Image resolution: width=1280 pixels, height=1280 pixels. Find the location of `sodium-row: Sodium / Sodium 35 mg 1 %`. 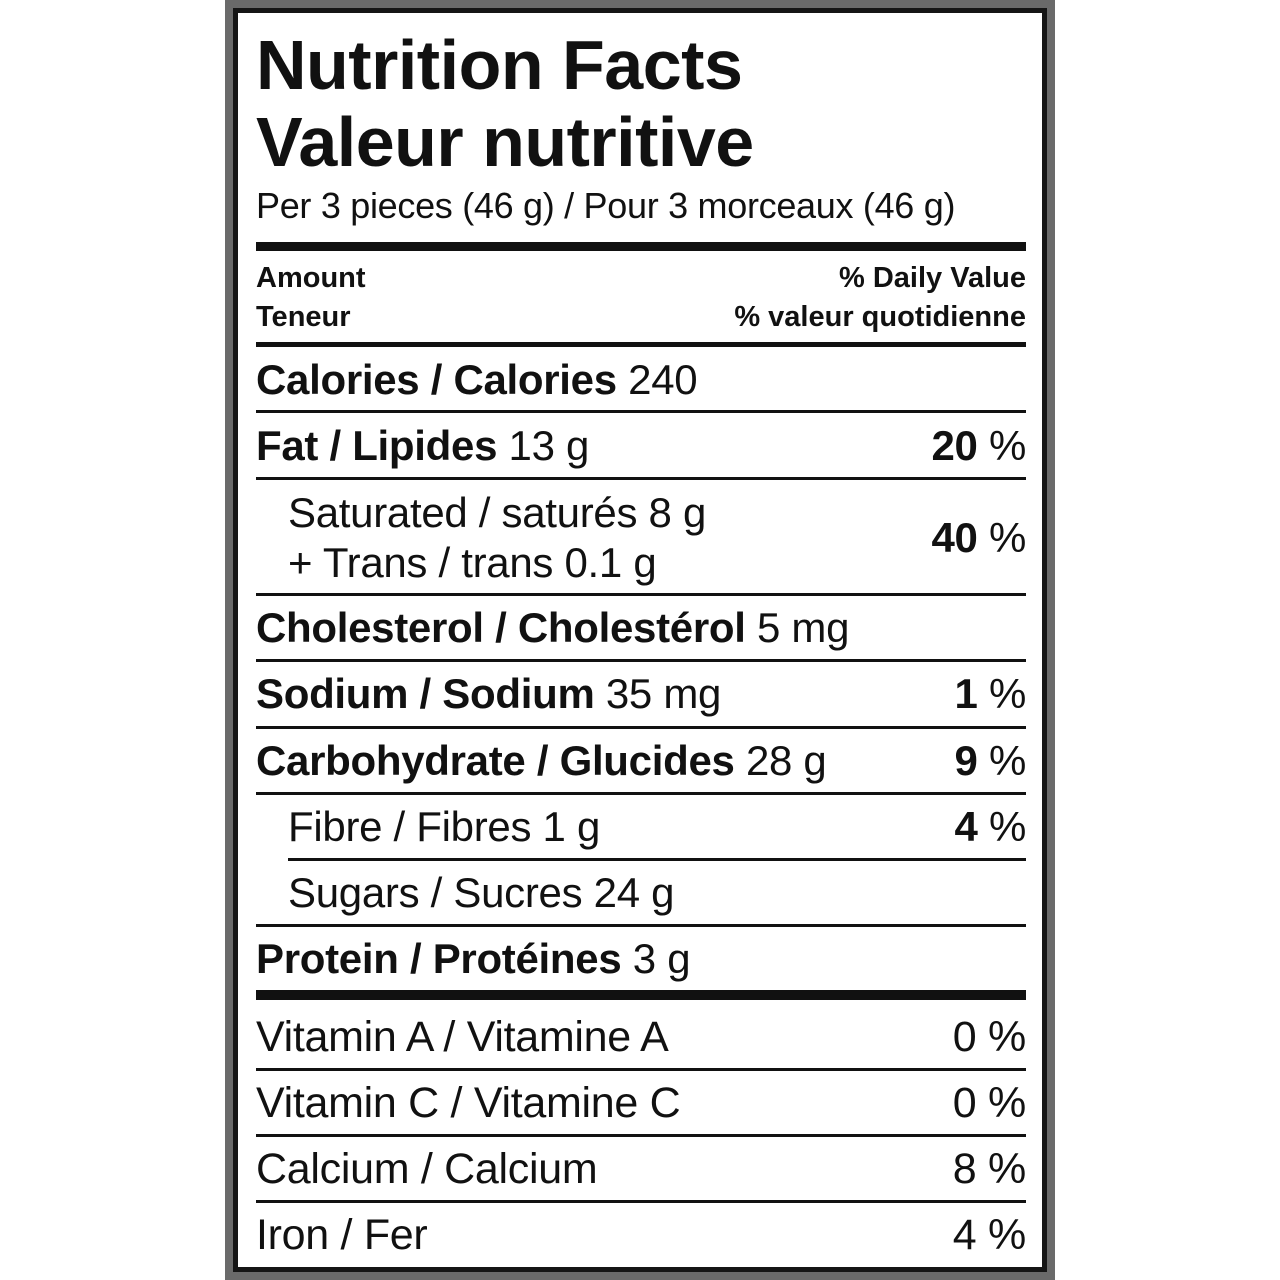

sodium-row: Sodium / Sodium 35 mg 1 % is located at coordinates (641, 694).